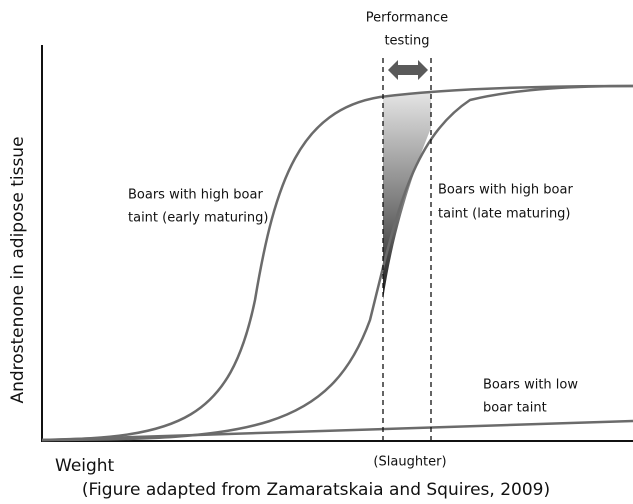 The height and width of the screenshot is (504, 633). I want to click on curve-label: taint (late maturing), so click(504, 214).